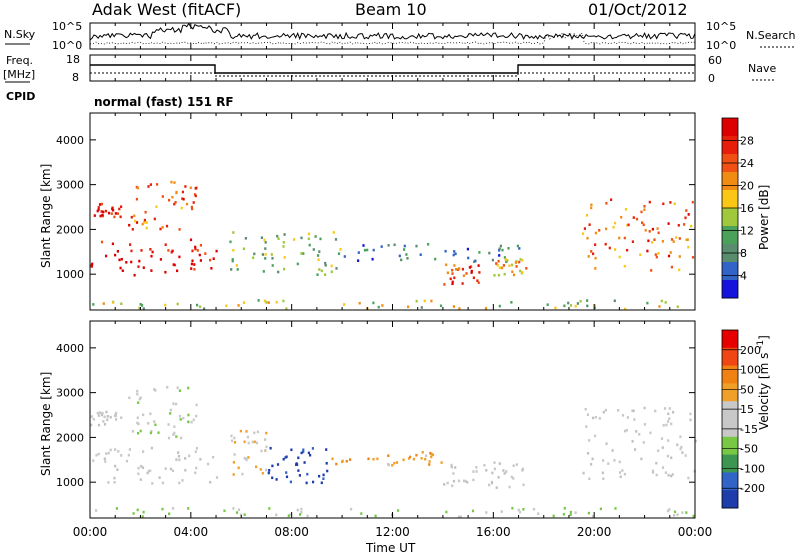  What do you see at coordinates (747, 231) in the screenshot?
I see `colorbar-tick-label: 12` at bounding box center [747, 231].